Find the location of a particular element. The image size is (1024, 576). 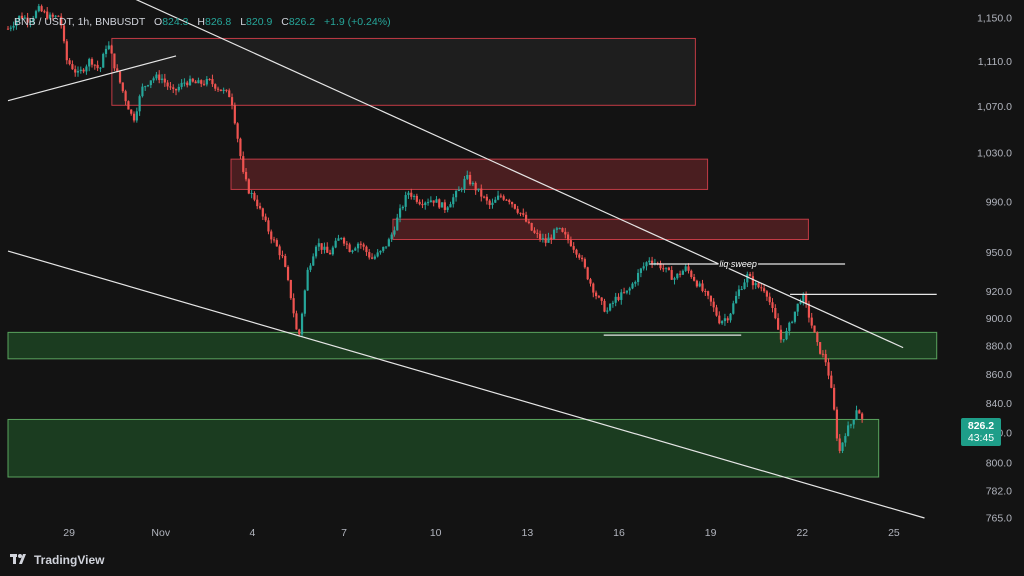

time-tick-label: 4 is located at coordinates (252, 533).